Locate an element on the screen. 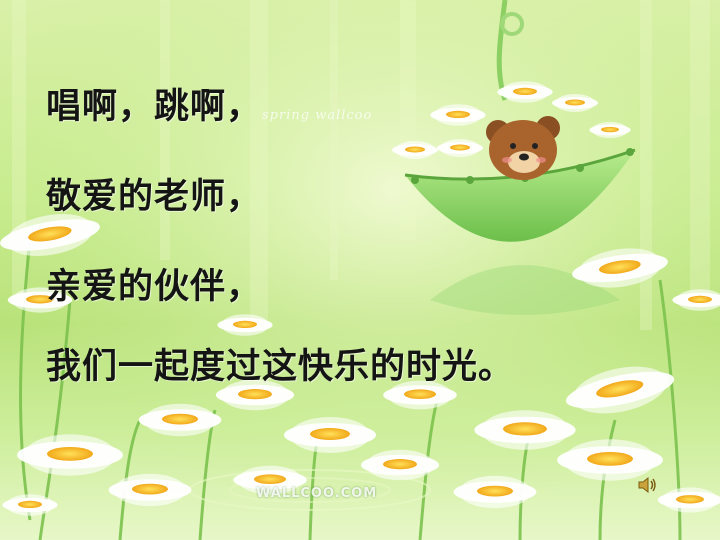 This screenshot has width=720, height=540. verse-line-2: 敬爱的老师， is located at coordinates (154, 197).